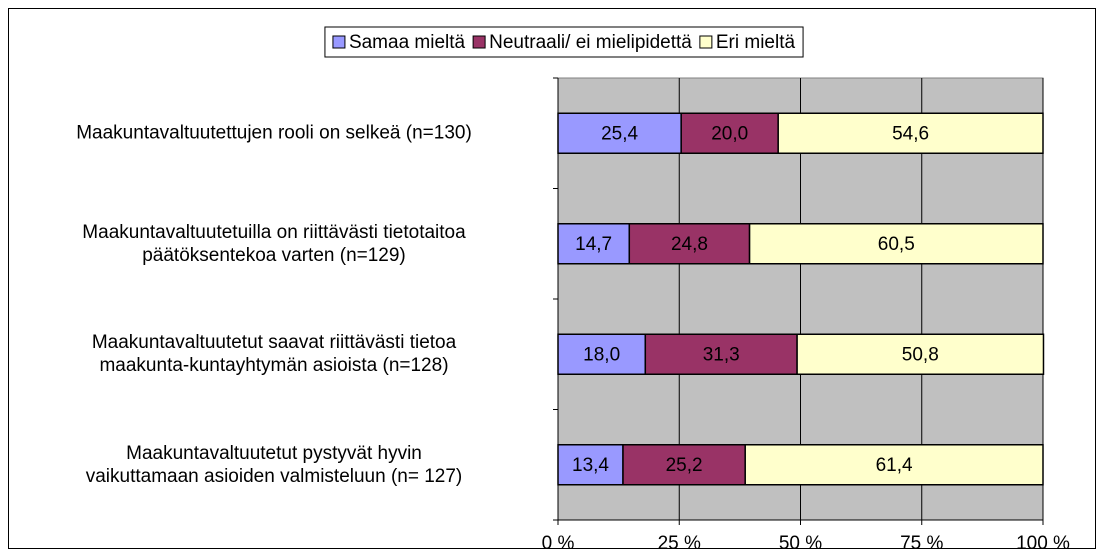 The height and width of the screenshot is (550, 1104). I want to click on x-tick-label: 0 %, so click(558, 541).